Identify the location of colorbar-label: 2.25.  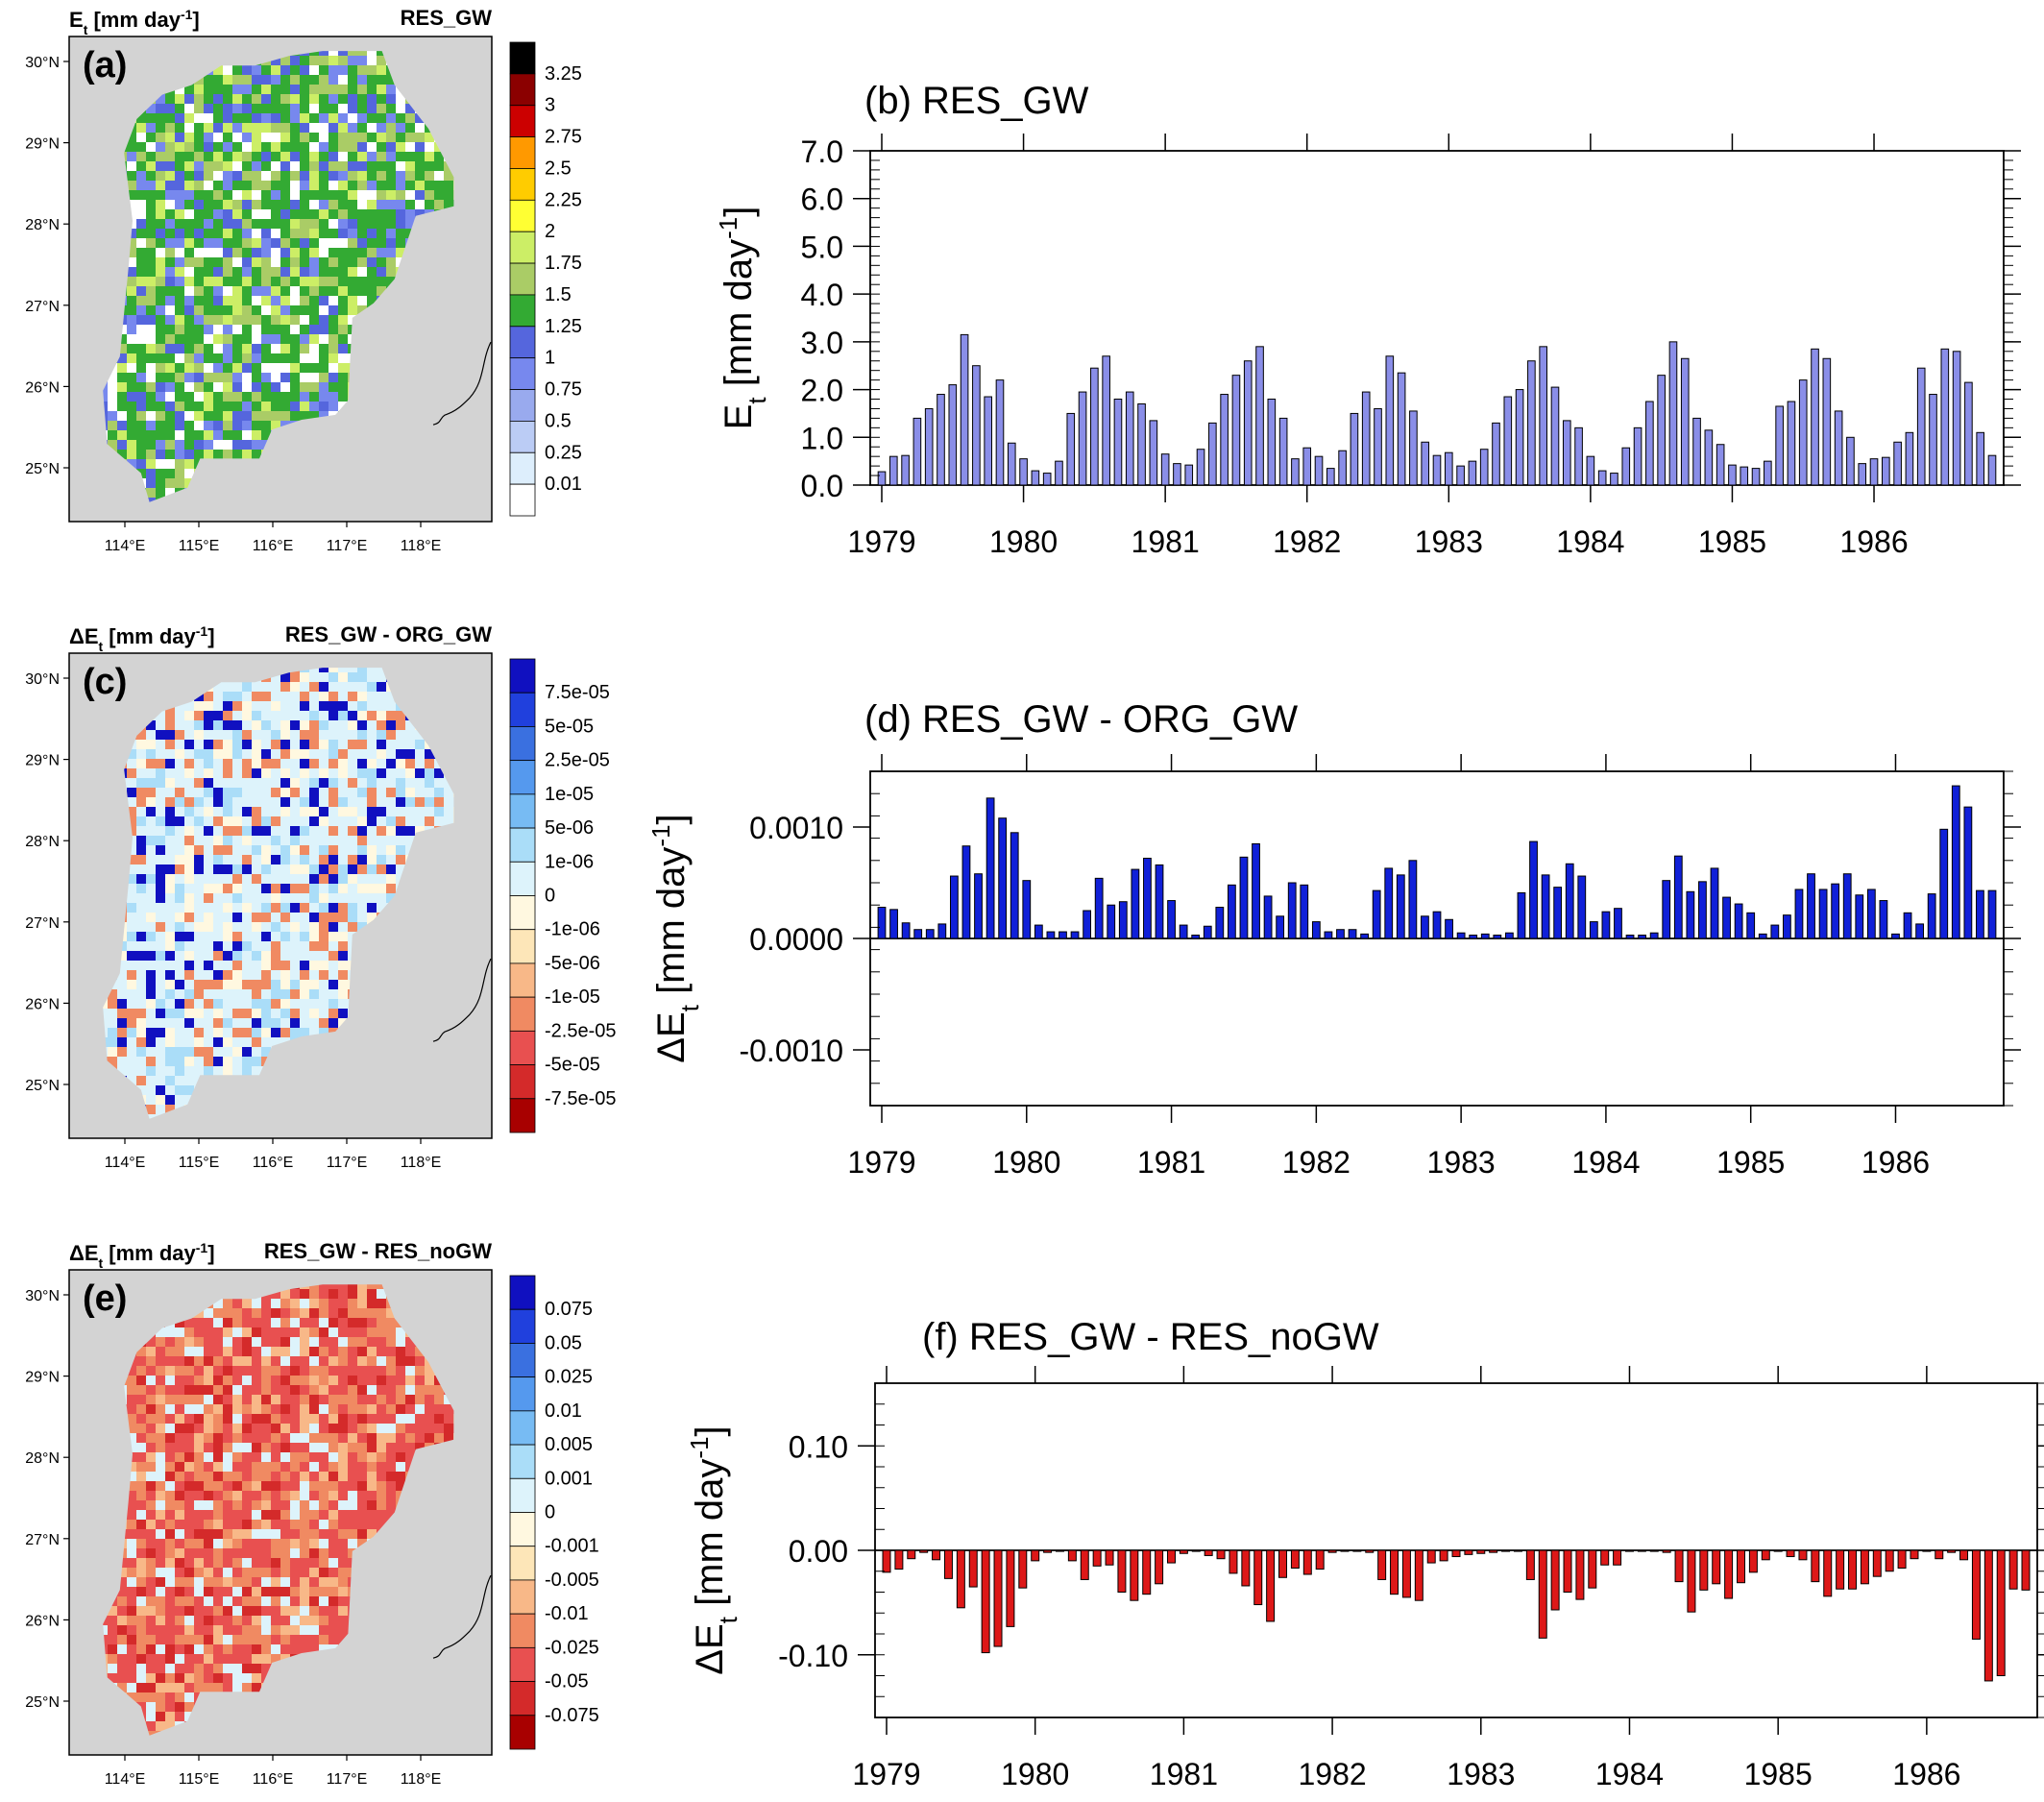
(563, 199).